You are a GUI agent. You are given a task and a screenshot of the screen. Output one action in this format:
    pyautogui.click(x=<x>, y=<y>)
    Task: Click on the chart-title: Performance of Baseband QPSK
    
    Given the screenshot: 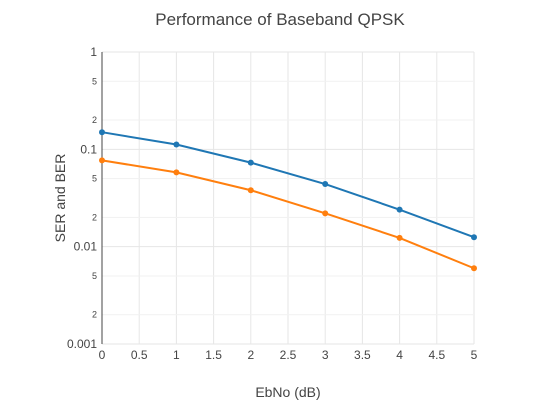 What is the action you would take?
    pyautogui.click(x=280, y=19)
    